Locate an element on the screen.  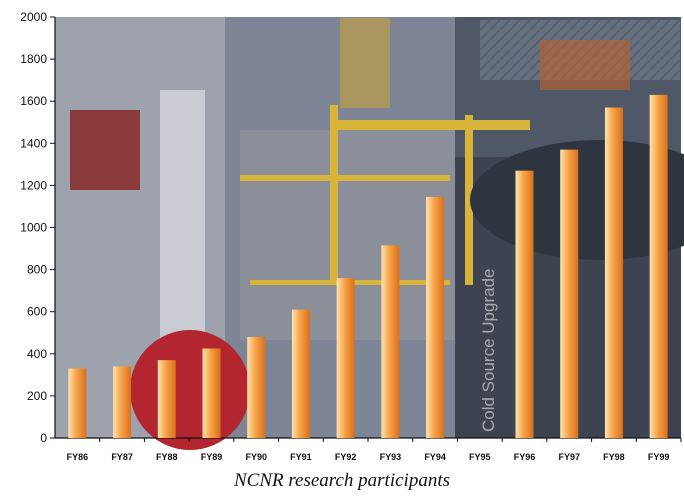
y-tick-label: 1200 is located at coordinates (33, 185).